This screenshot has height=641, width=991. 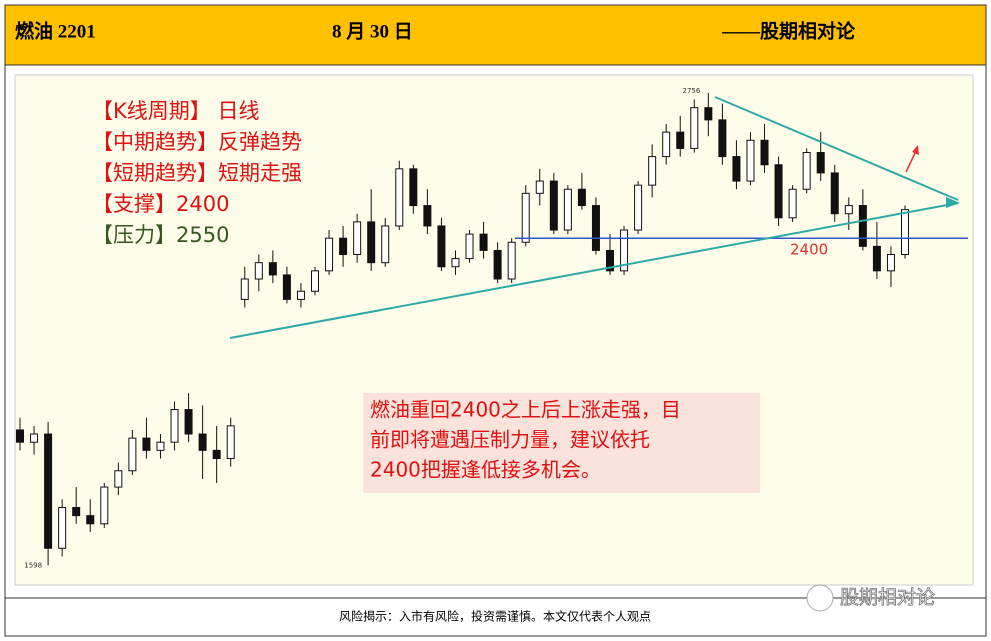 What do you see at coordinates (525, 410) in the screenshot?
I see `comment-line: 燃油重回2400之上后上涨走强，目` at bounding box center [525, 410].